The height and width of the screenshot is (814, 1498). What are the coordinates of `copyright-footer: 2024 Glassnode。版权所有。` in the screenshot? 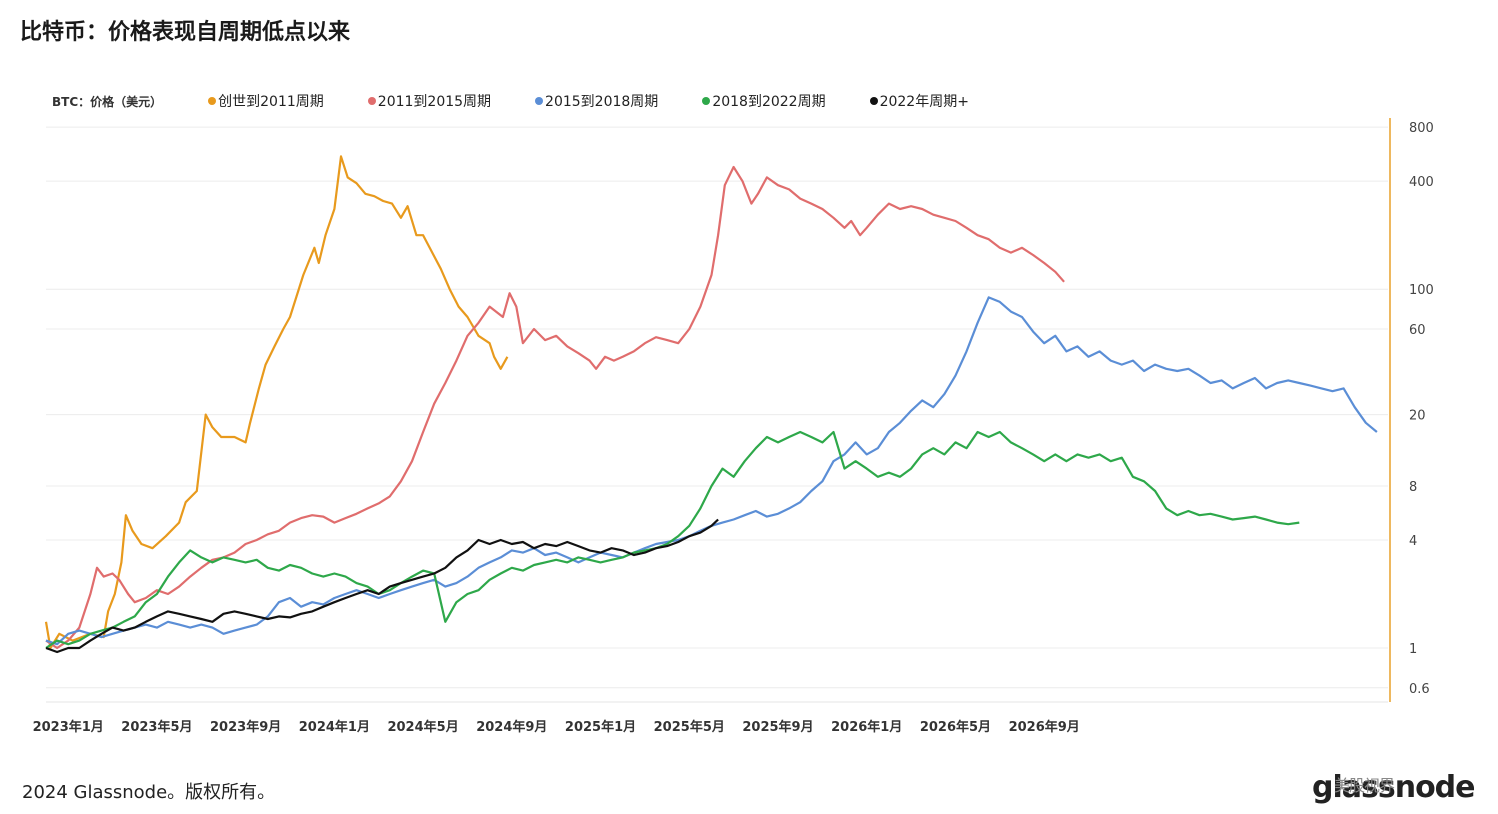 It's located at (149, 792).